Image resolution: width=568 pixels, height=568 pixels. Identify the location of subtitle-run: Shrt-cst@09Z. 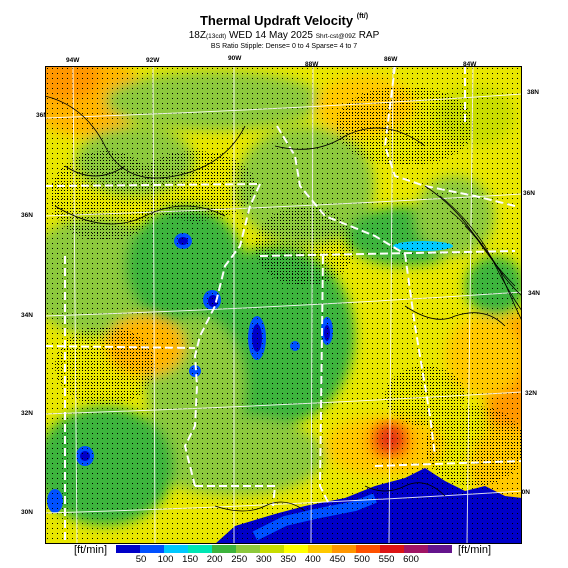
(335, 36).